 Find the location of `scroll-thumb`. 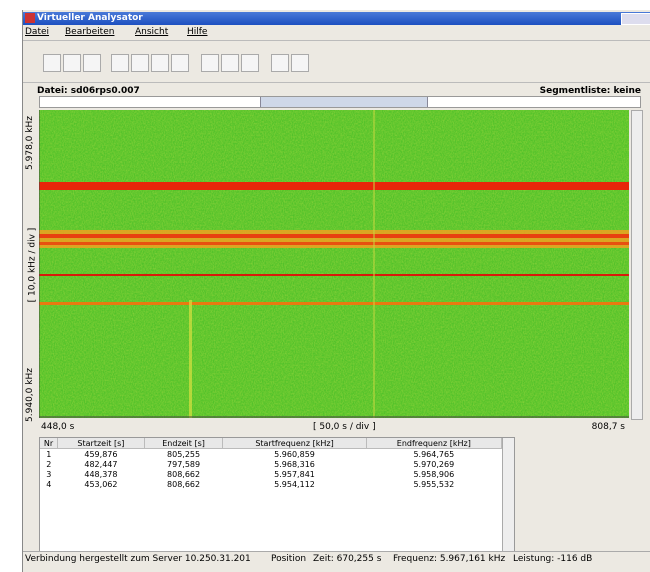

scroll-thumb is located at coordinates (344, 102).